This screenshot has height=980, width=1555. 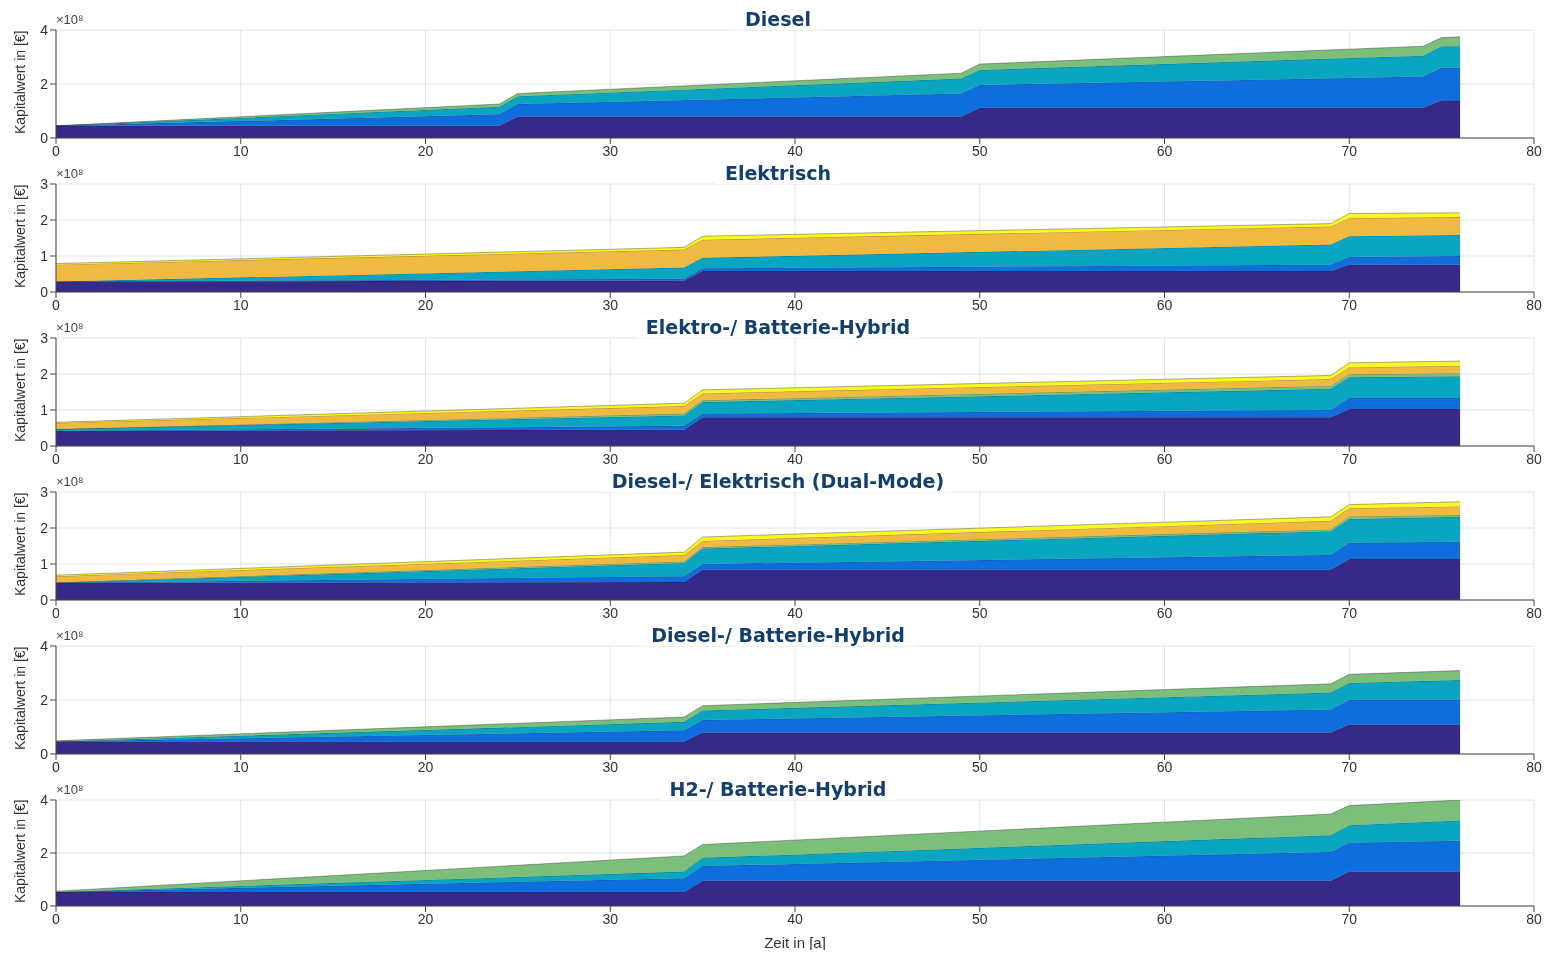 I want to click on chart-title: Diesel, so click(x=778, y=19).